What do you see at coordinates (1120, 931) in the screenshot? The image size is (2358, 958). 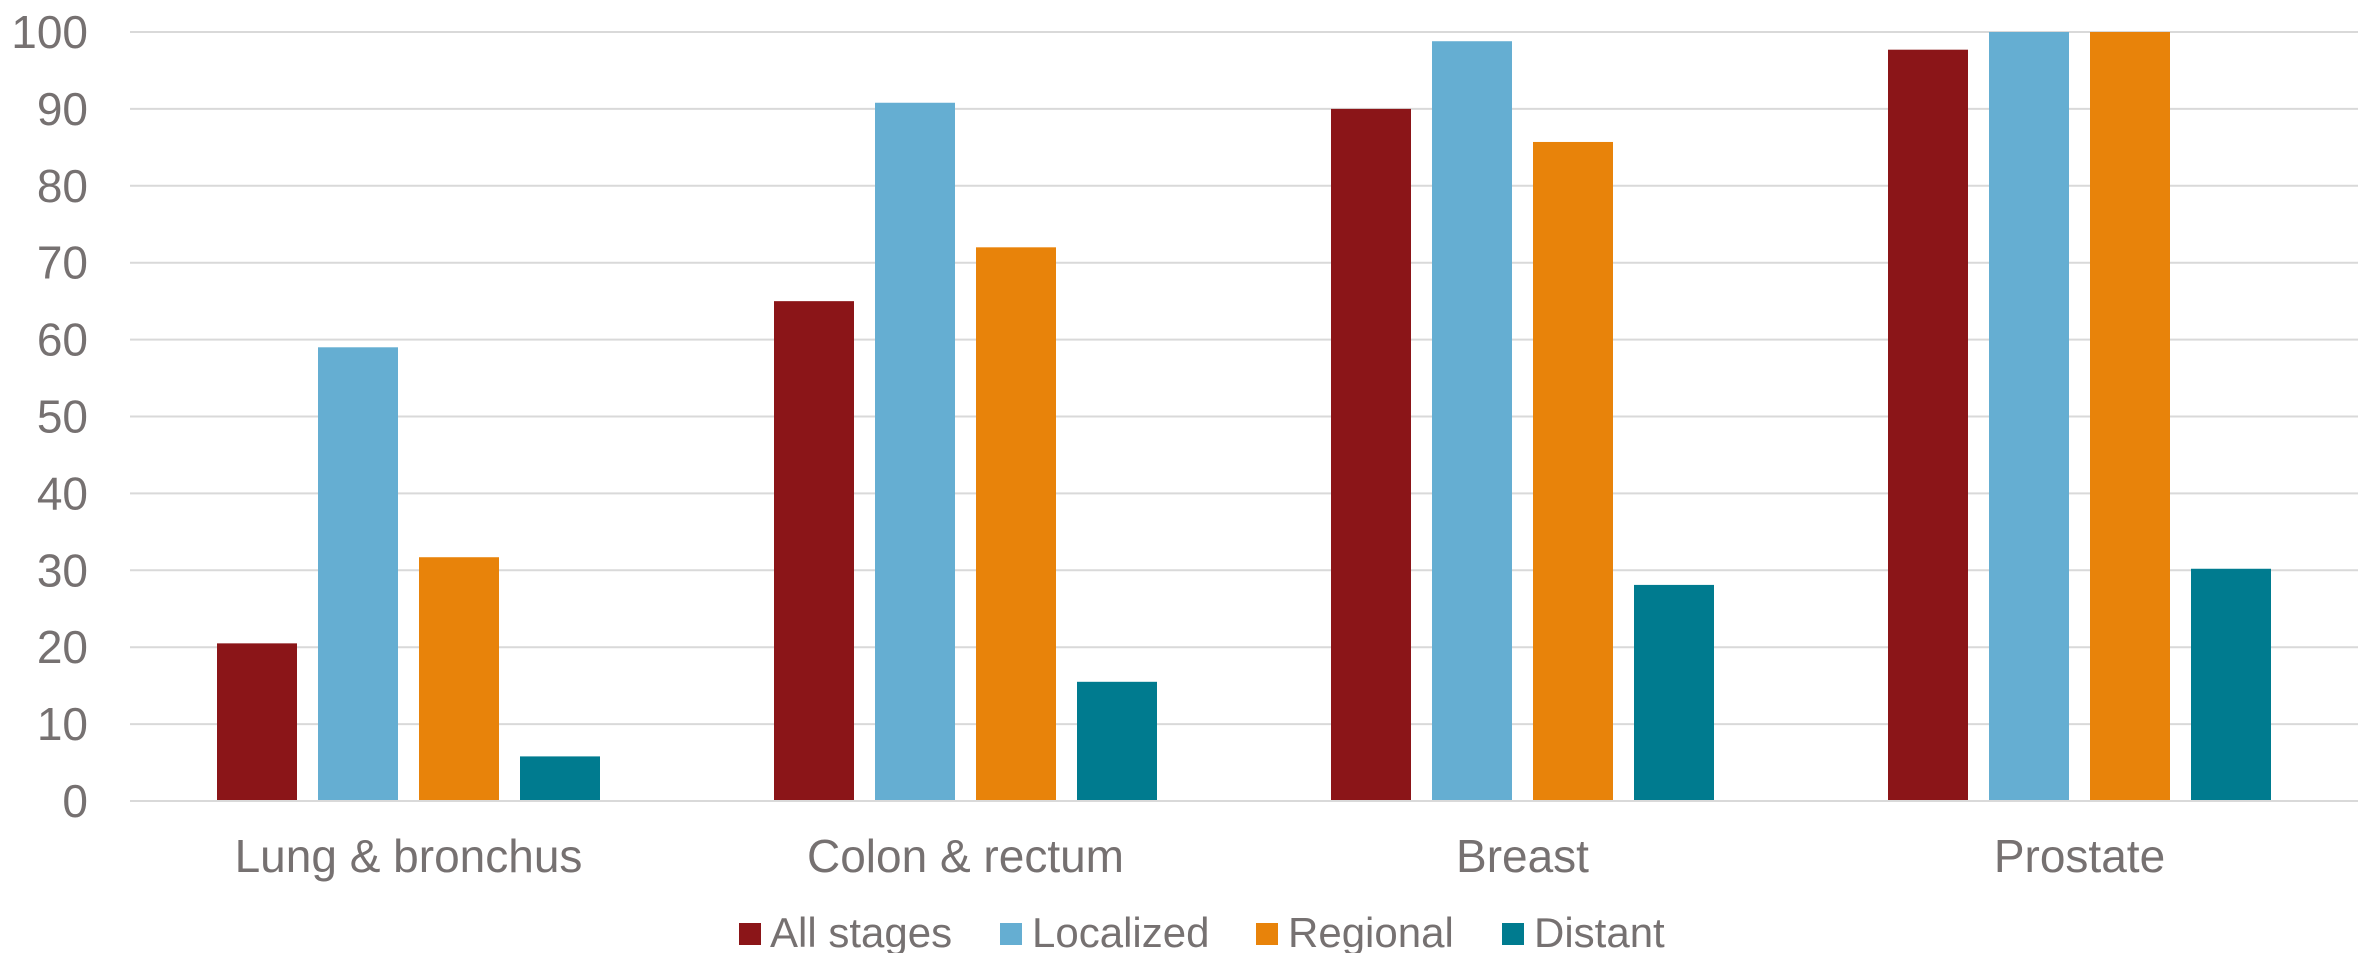 I see `legend-label: Localized` at bounding box center [1120, 931].